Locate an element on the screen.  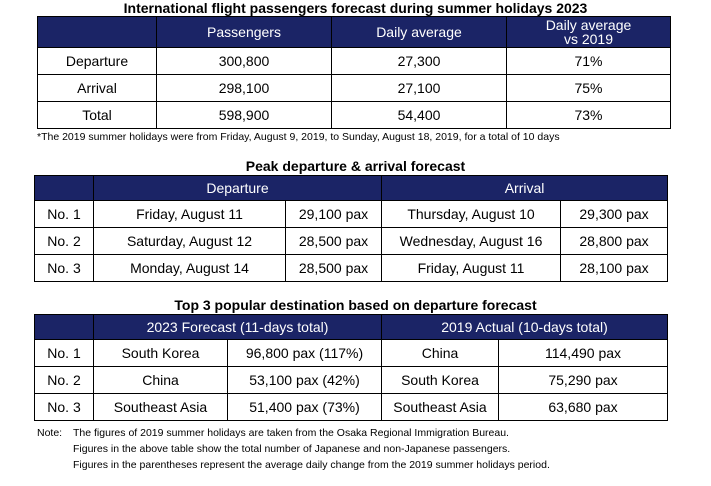
table-row: Total 598,900 54,400 73% is located at coordinates (354, 115).